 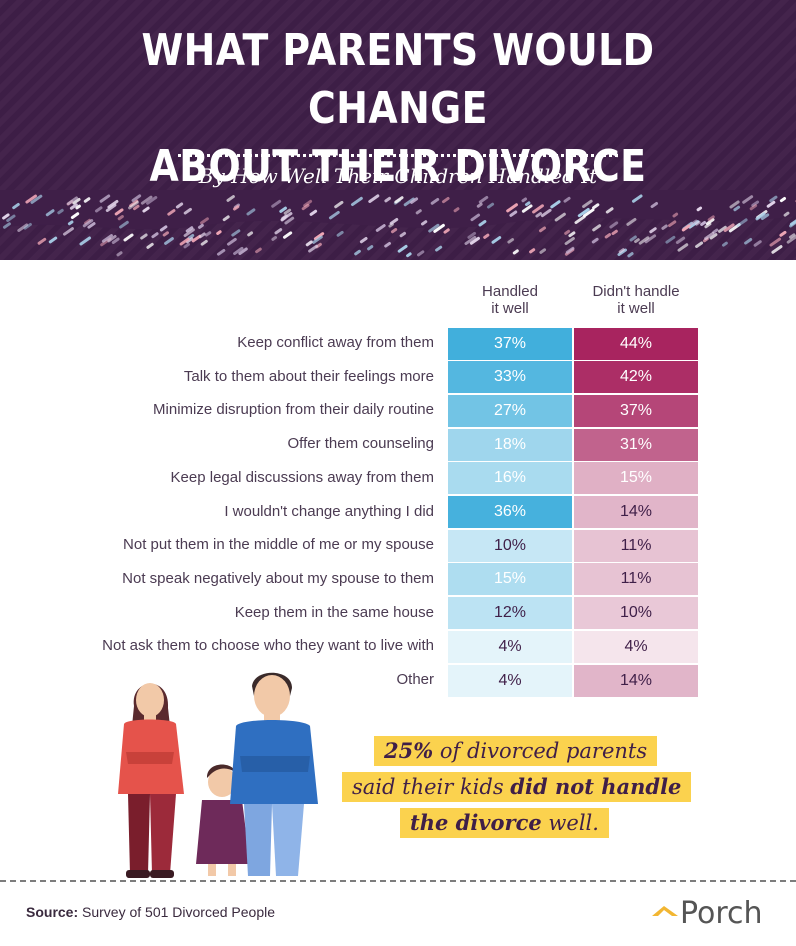 What do you see at coordinates (636, 308) in the screenshot?
I see `column-header-not-handled-line-2: it well` at bounding box center [636, 308].